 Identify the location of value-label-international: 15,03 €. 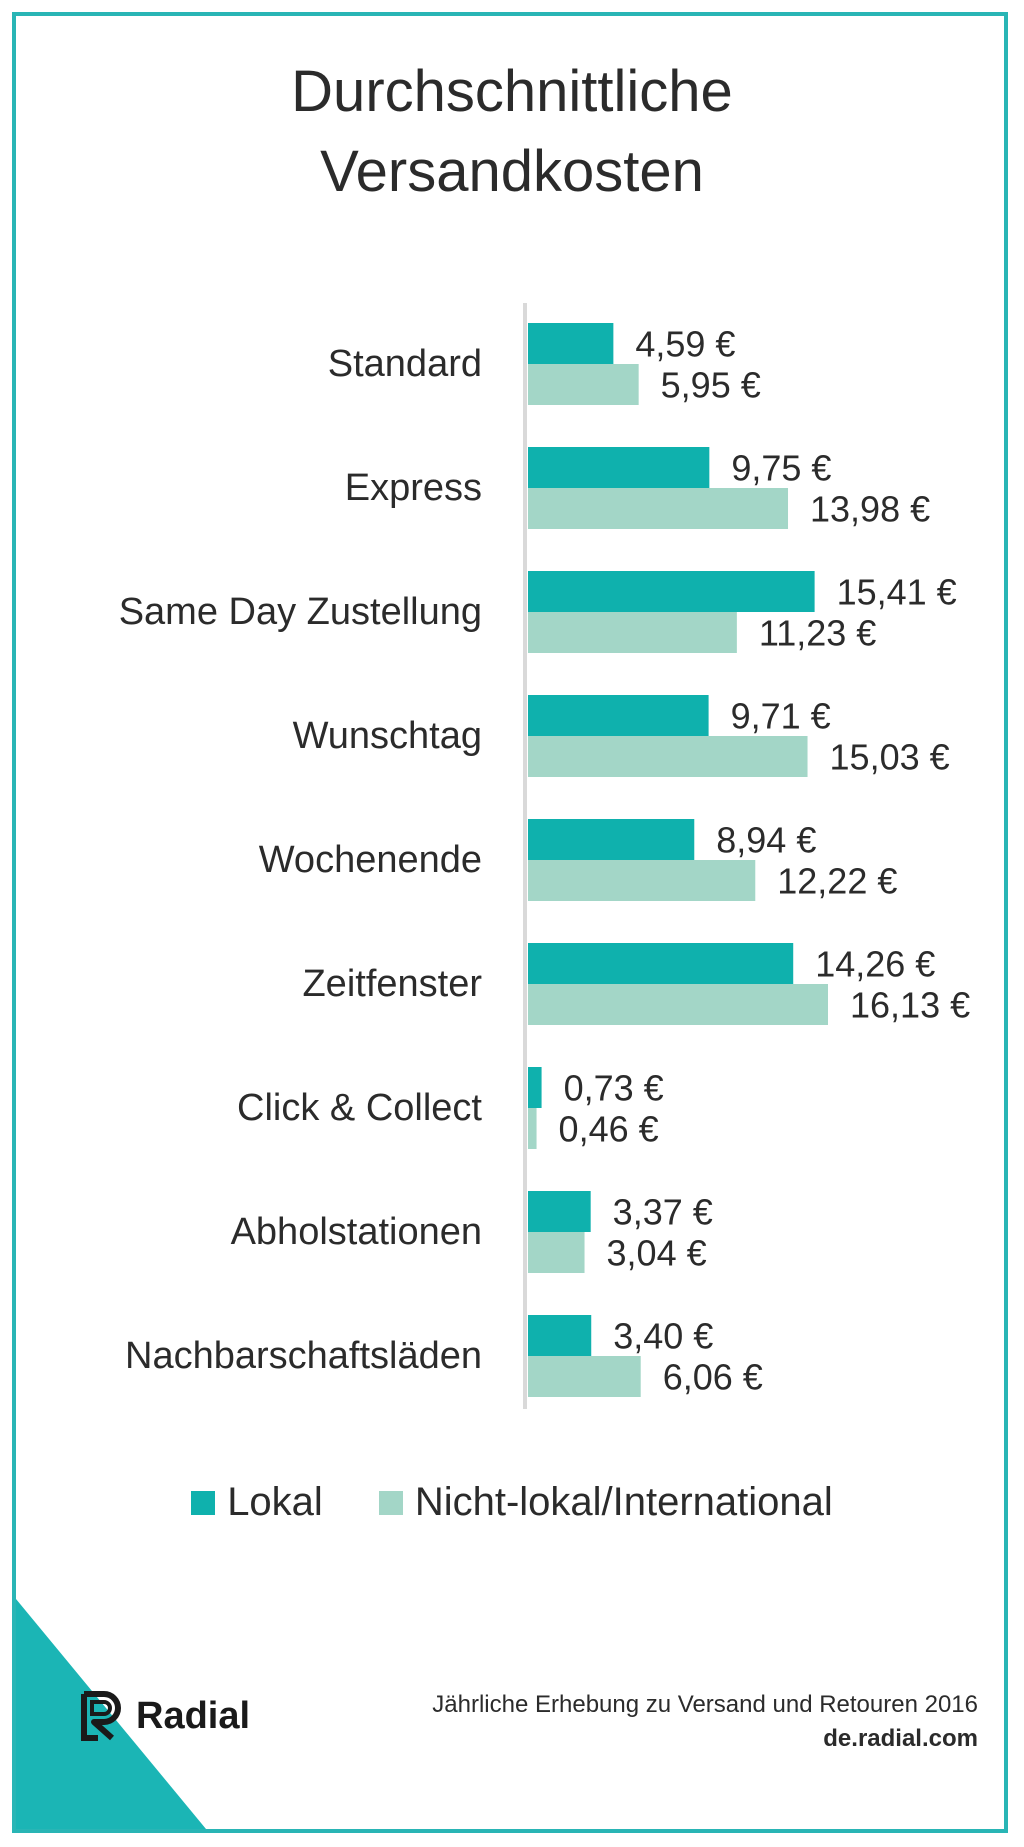
(890, 757).